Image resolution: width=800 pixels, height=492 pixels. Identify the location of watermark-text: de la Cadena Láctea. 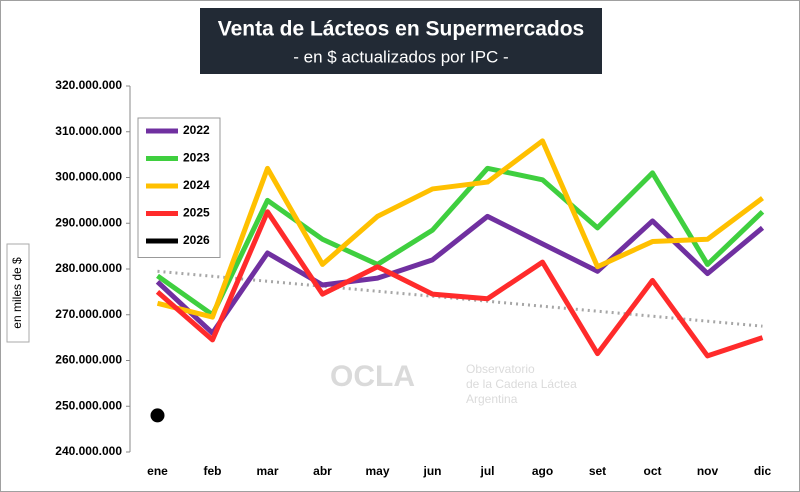
(521, 384).